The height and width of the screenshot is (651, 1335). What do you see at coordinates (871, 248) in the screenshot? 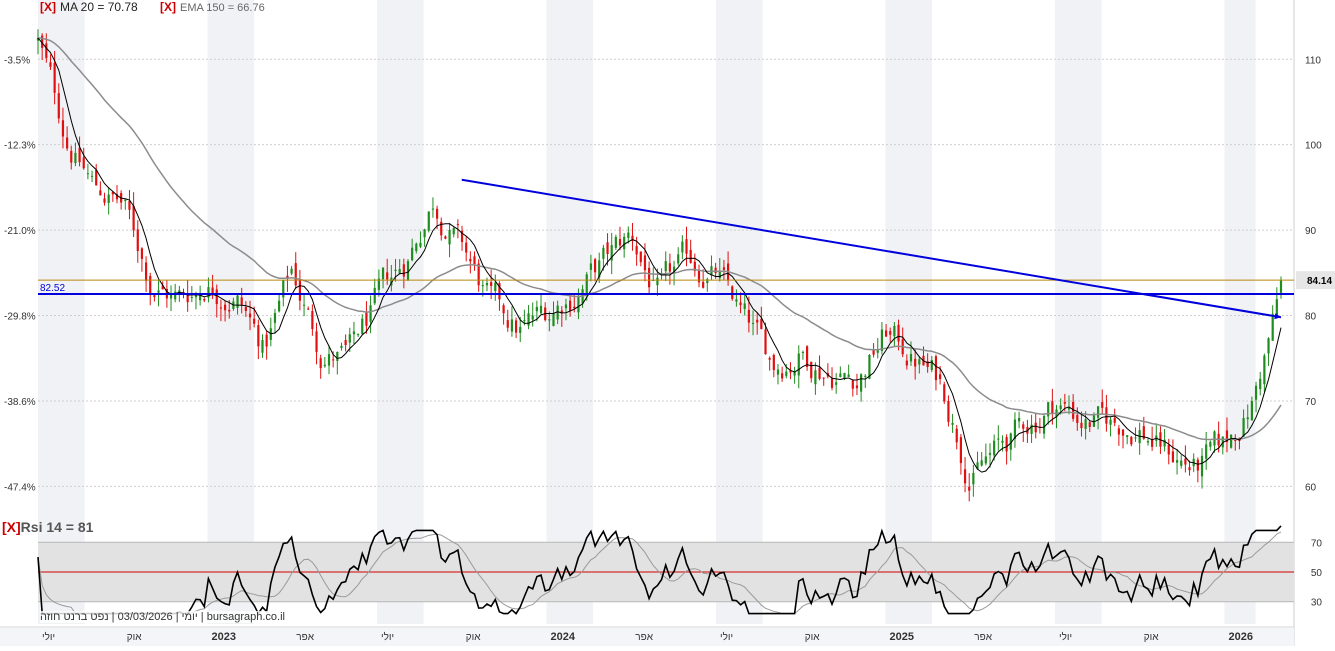
I see `trendline` at bounding box center [871, 248].